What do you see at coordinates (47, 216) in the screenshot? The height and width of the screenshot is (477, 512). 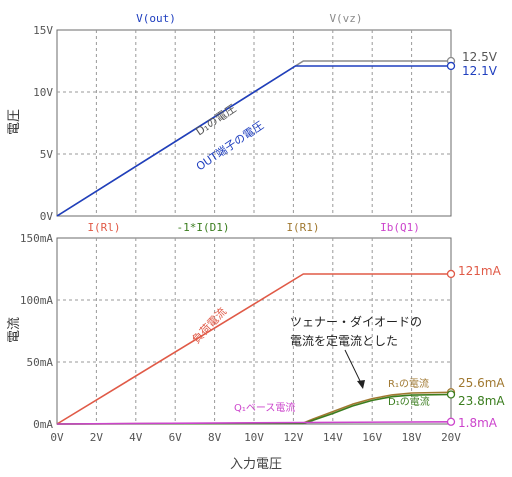 I see `y-tick-label: 0V` at bounding box center [47, 216].